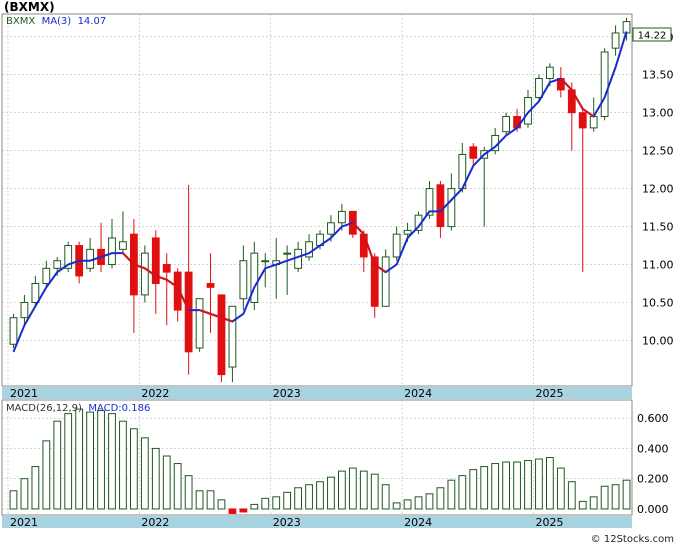 The height and width of the screenshot is (550, 680). What do you see at coordinates (658, 302) in the screenshot?
I see `price-tick-label: 10.50` at bounding box center [658, 302].